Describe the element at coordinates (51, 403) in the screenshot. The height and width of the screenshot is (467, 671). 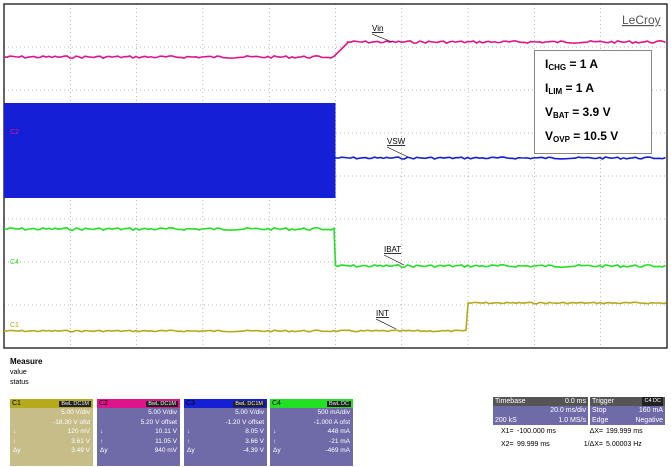
I see `channel-header: C1 BwL DC1M` at that location.